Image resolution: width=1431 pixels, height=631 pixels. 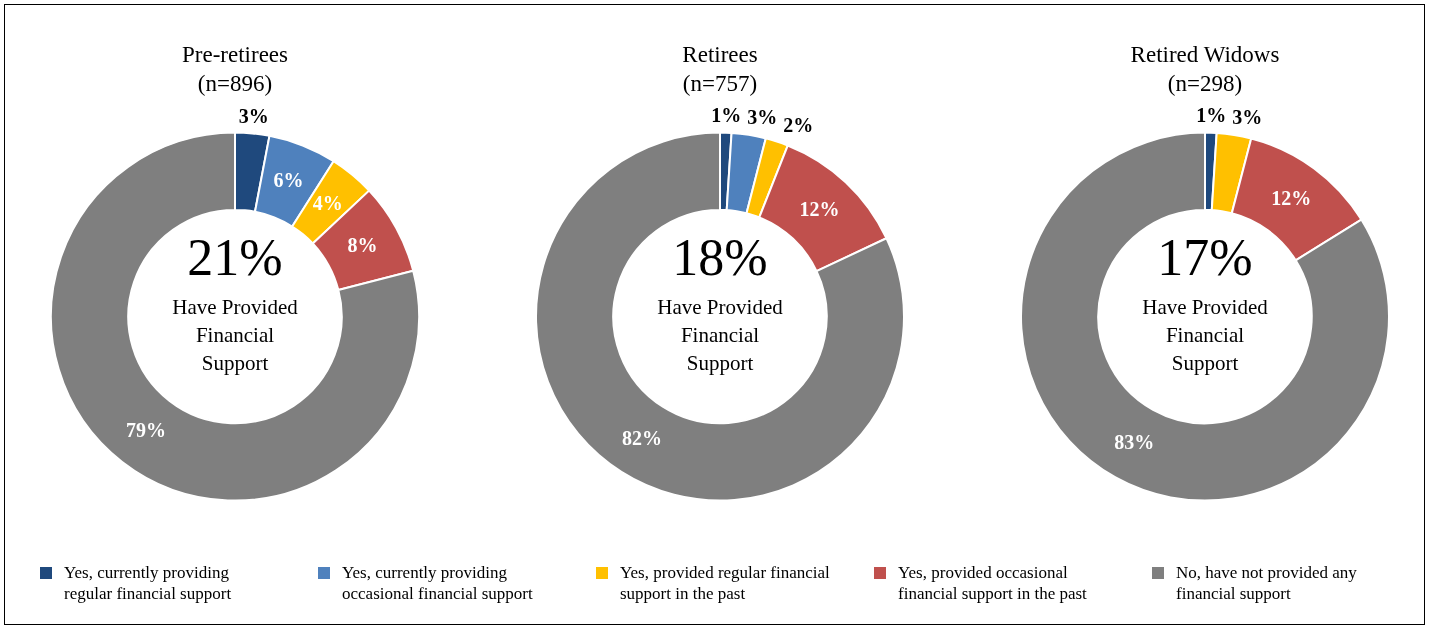 What do you see at coordinates (1134, 441) in the screenshot?
I see `data-label: 83%` at bounding box center [1134, 441].